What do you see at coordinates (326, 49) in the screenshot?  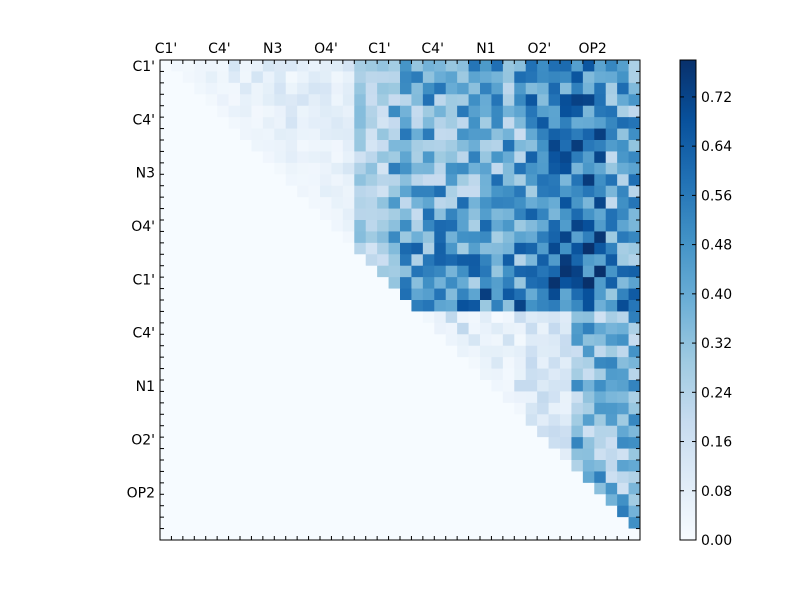 I see `column-label: O4'` at bounding box center [326, 49].